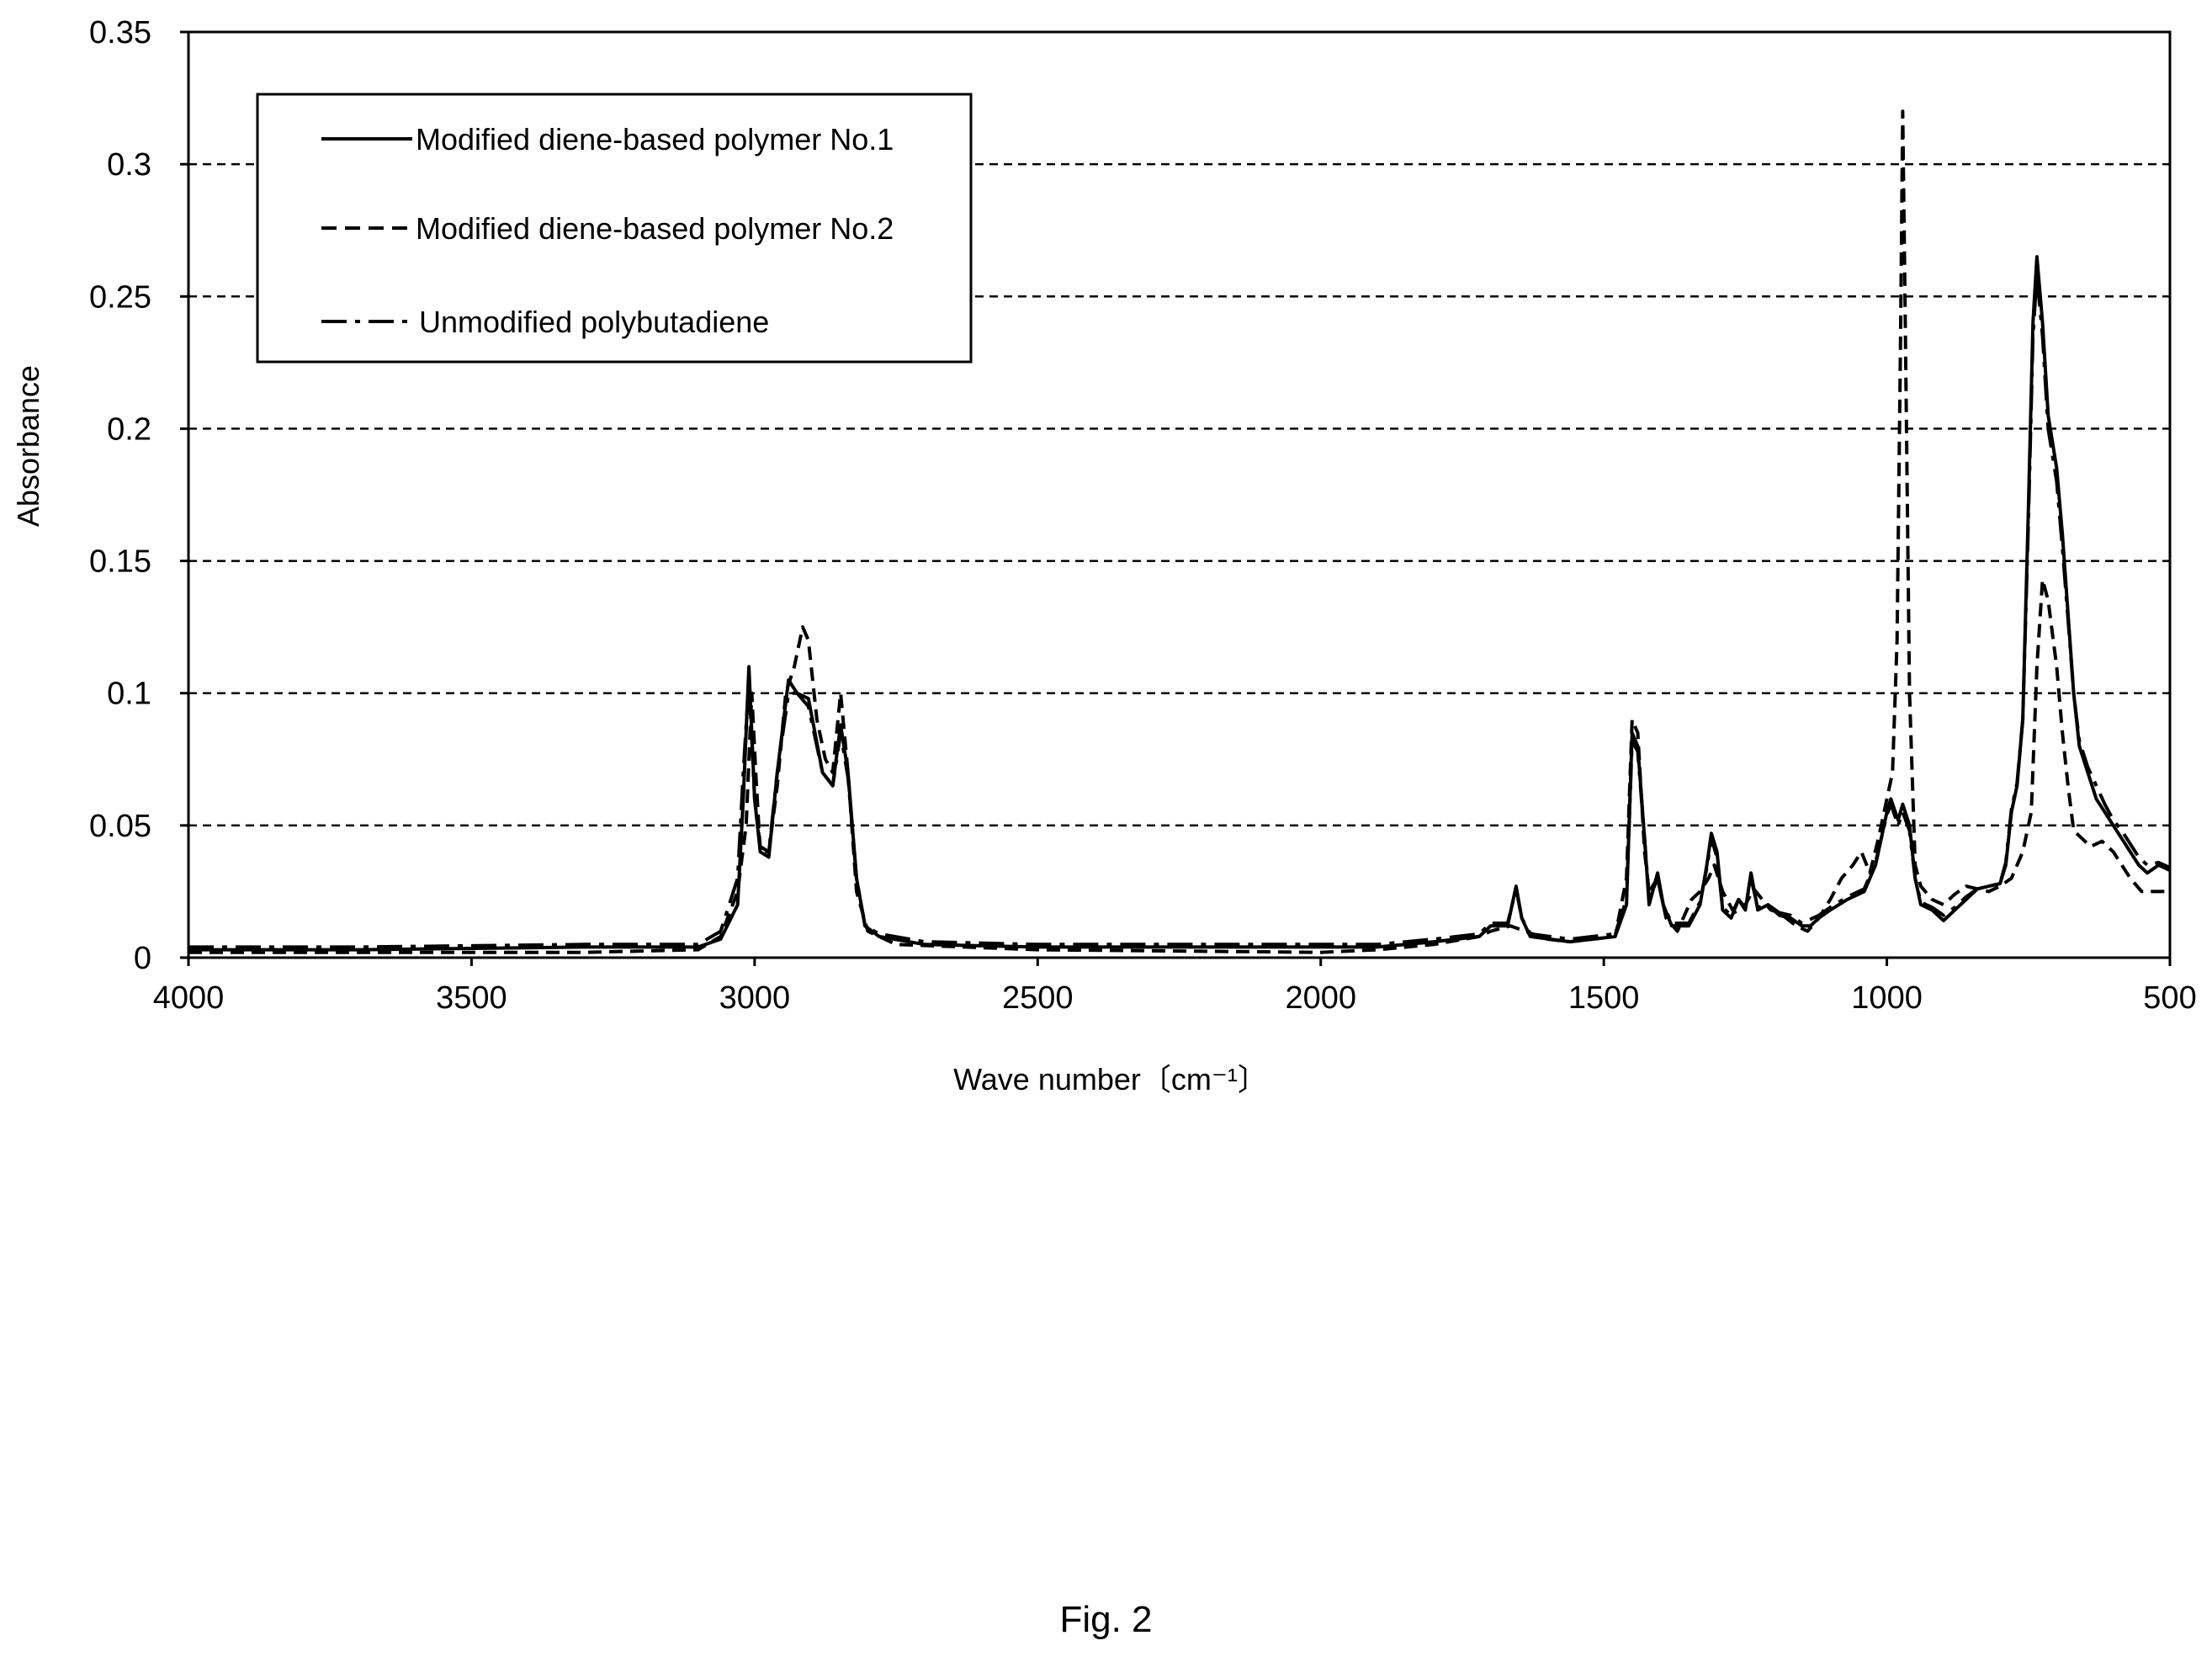  Describe the element at coordinates (655, 139) in the screenshot. I see `legend-label-series-1: Modified diene-based polymer No.1` at that location.